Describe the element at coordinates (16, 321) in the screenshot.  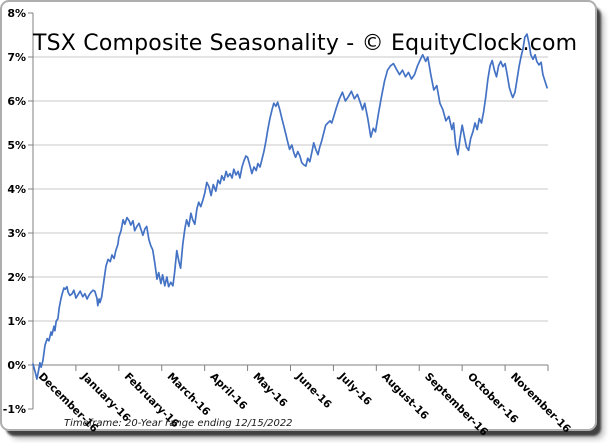
I see `y-axis-label: 1%` at that location.